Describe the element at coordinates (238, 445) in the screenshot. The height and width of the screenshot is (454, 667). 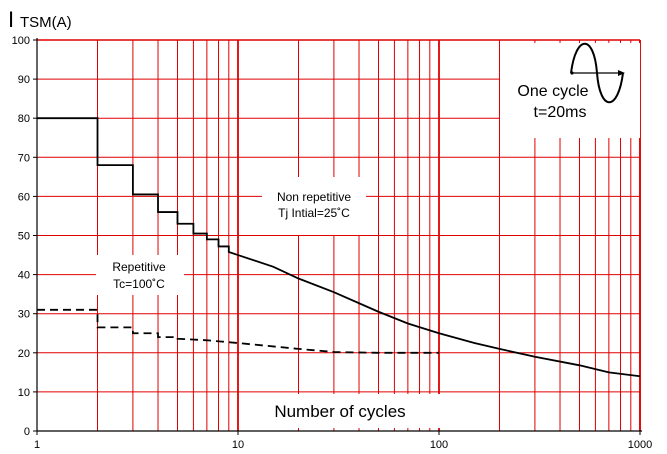
I see `x-tick-label: 10` at that location.